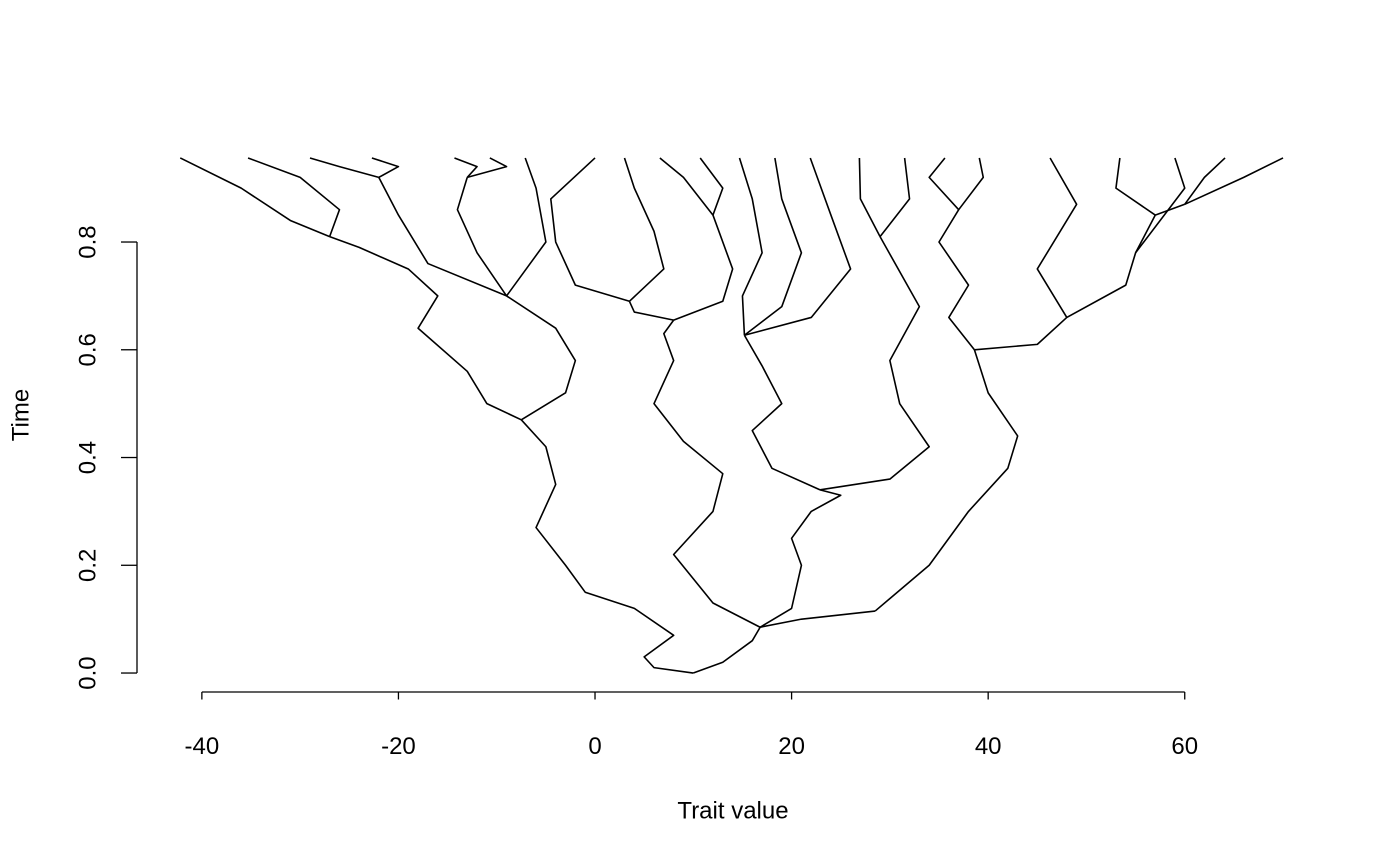 Image resolution: width=1400 pixels, height=865 pixels. Describe the element at coordinates (1184, 746) in the screenshot. I see `x-tick-label: 60` at that location.